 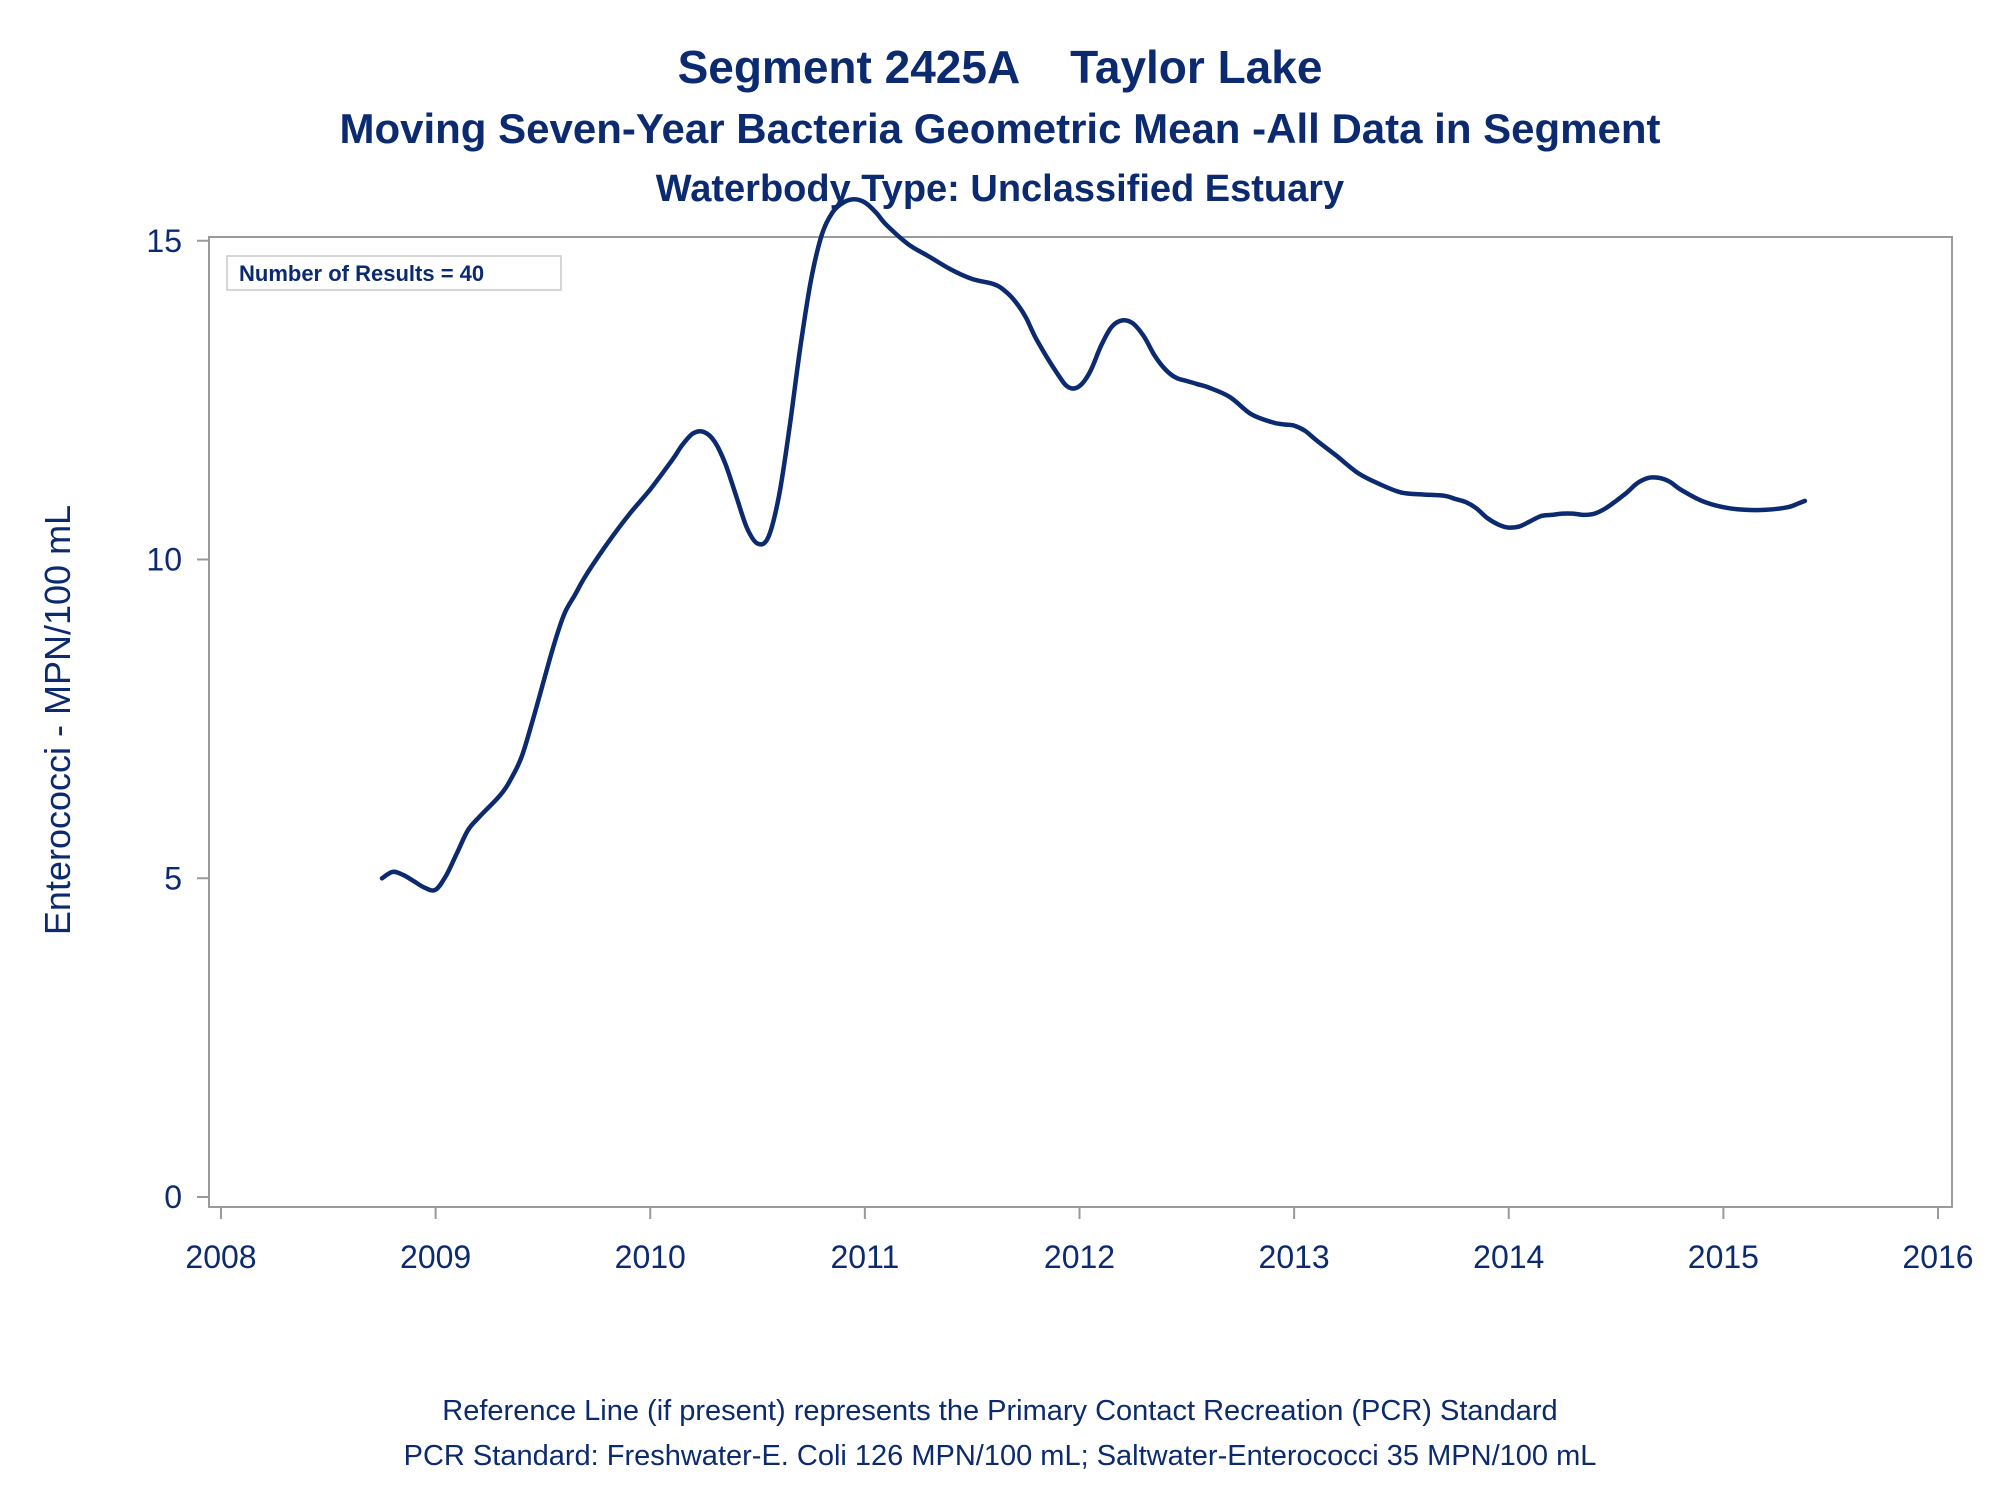 What do you see at coordinates (164, 560) in the screenshot?
I see `y-tick-label: 10` at bounding box center [164, 560].